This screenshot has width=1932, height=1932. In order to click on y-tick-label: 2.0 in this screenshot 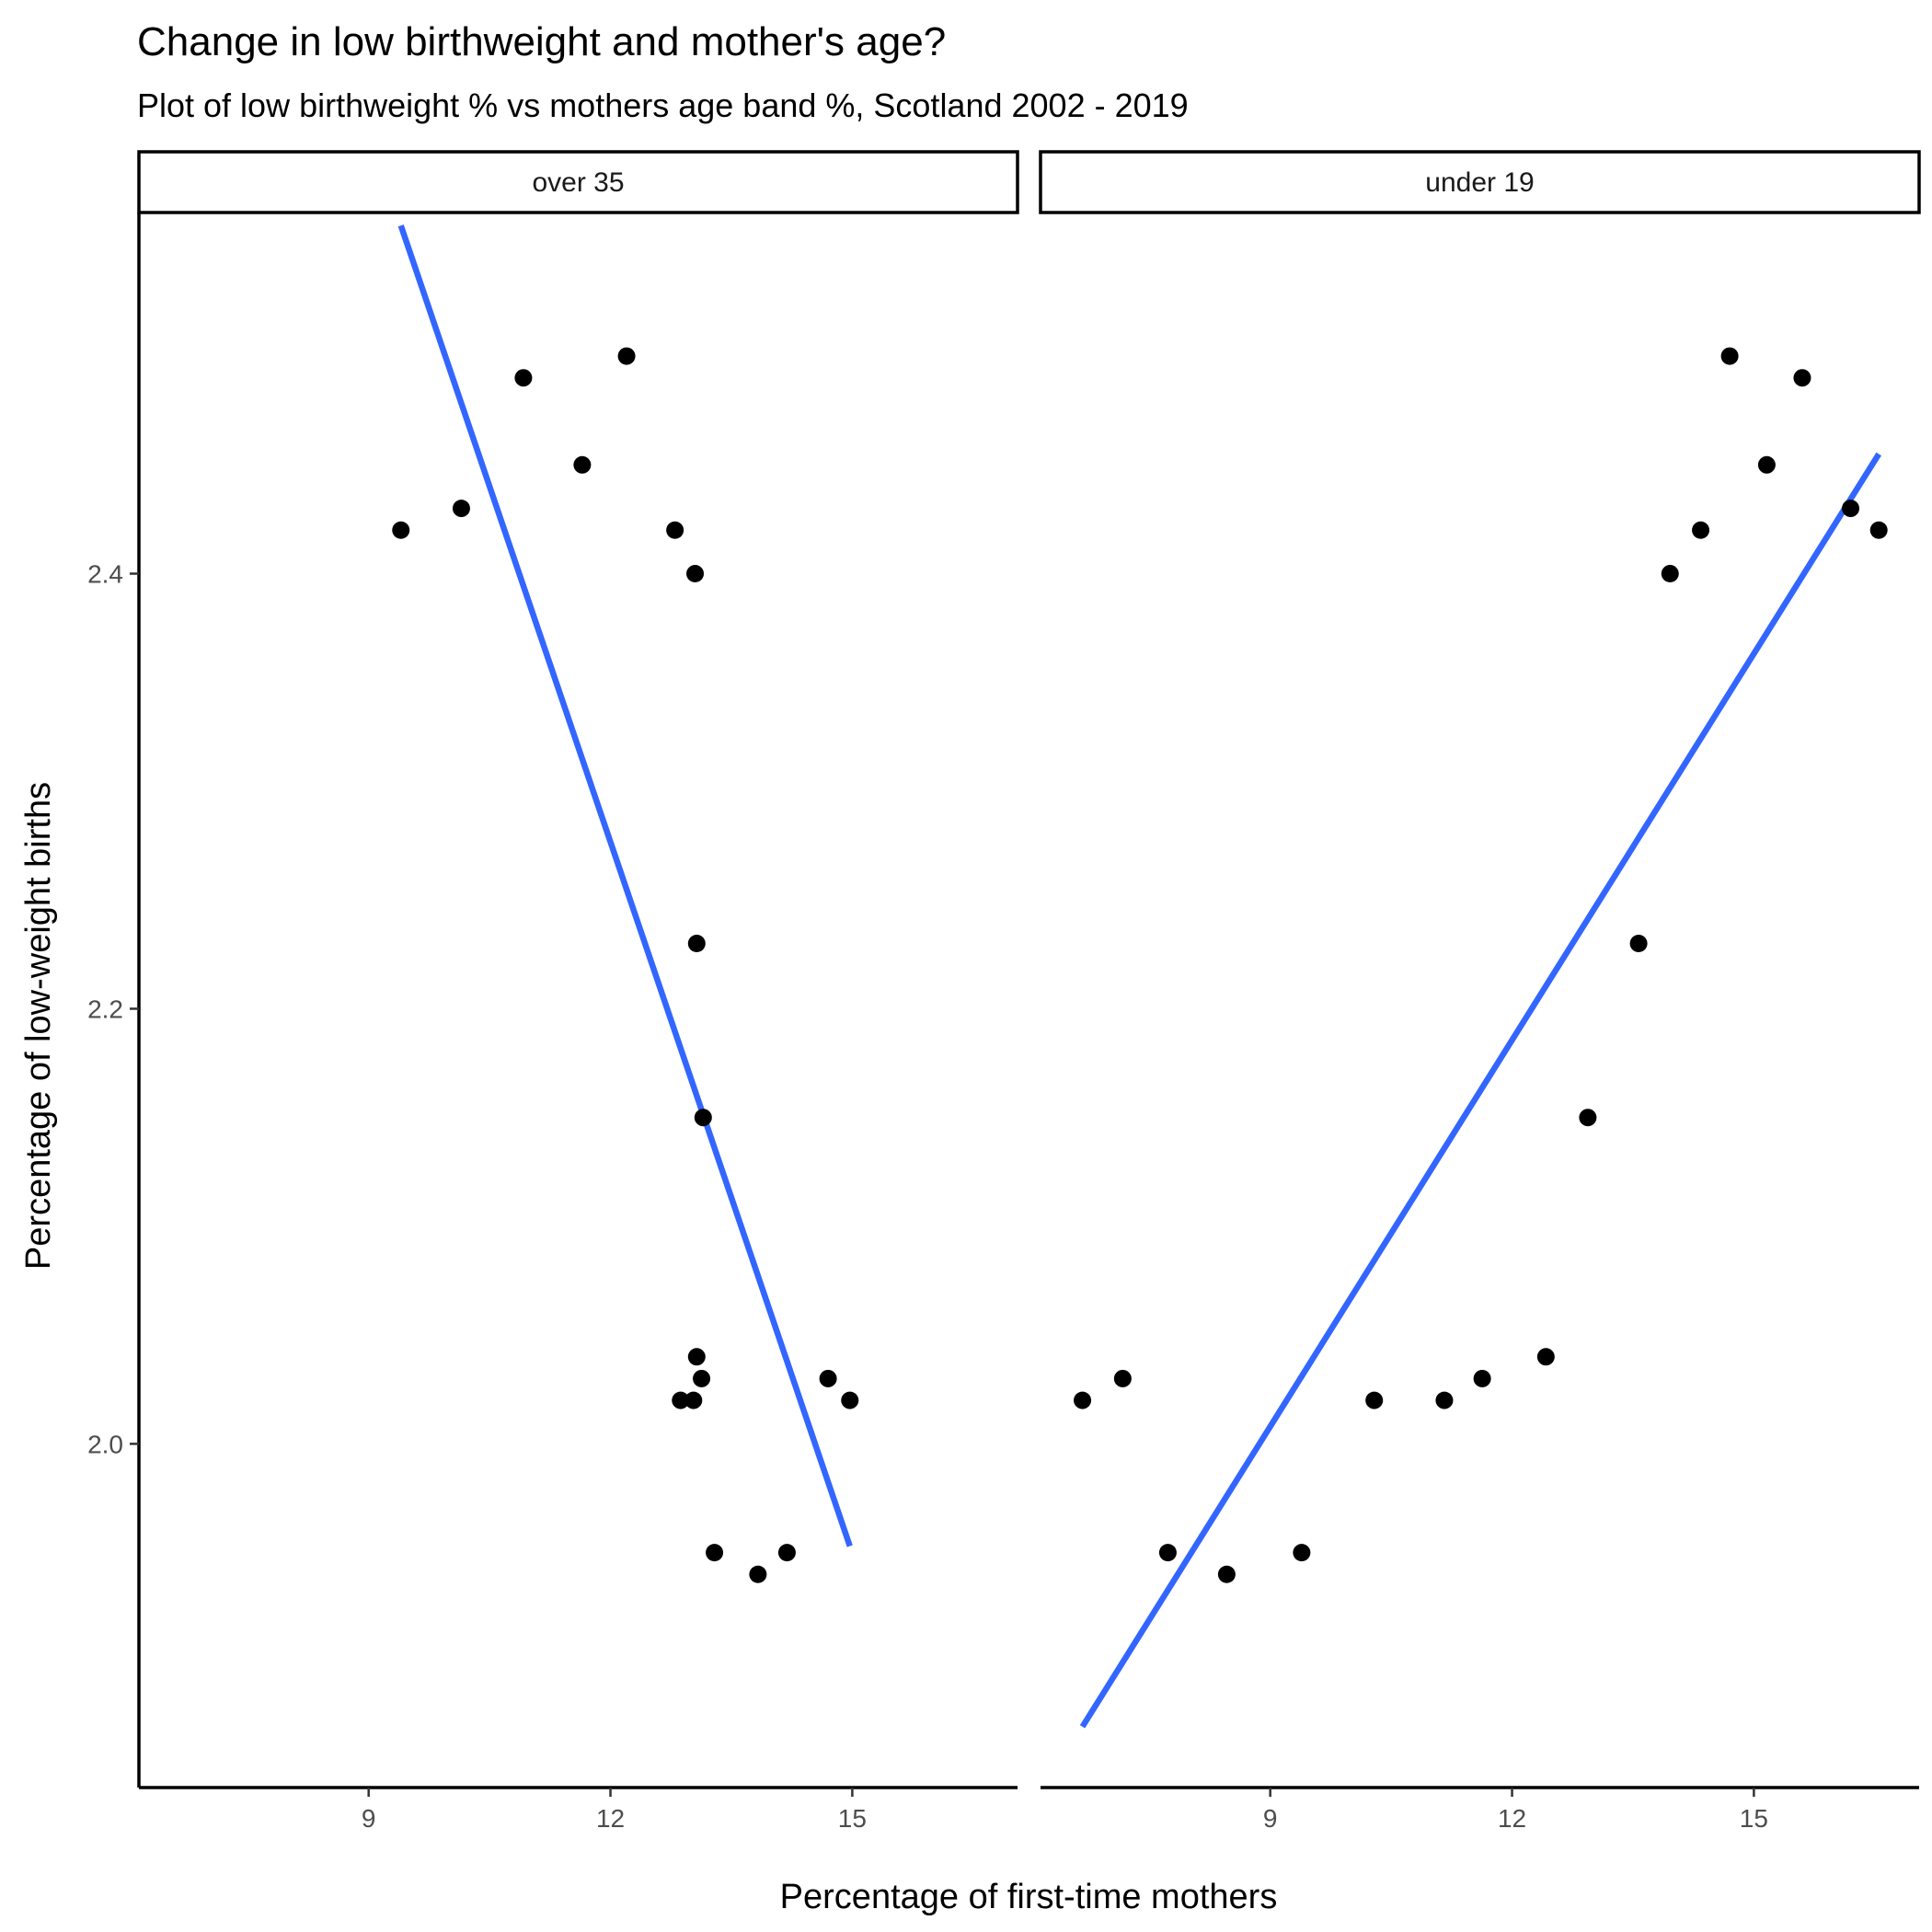, I will do `click(105, 1444)`.